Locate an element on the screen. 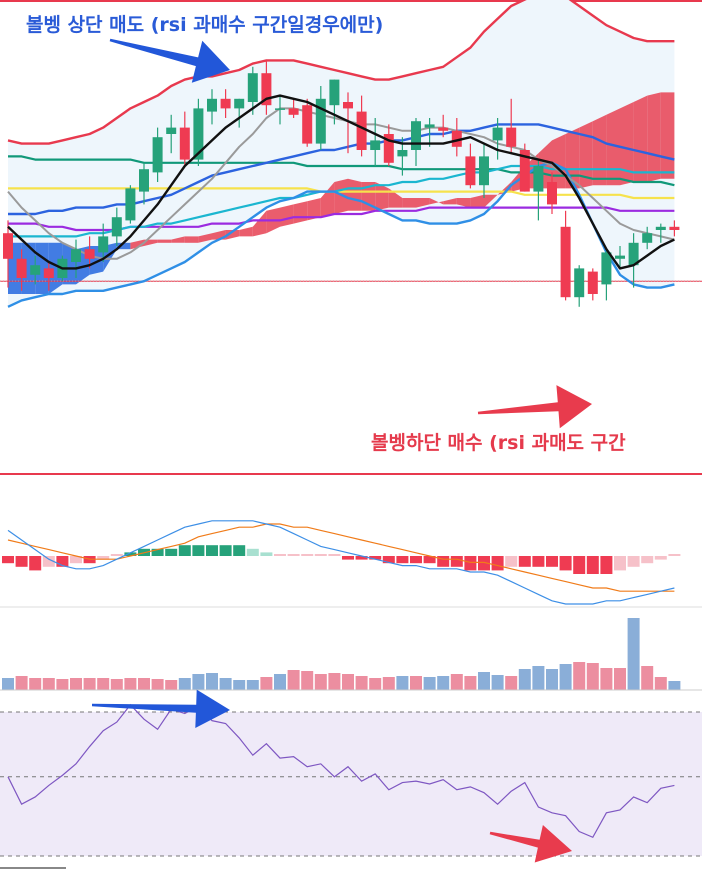 This screenshot has width=702, height=870. macd-pane is located at coordinates (351, 564).